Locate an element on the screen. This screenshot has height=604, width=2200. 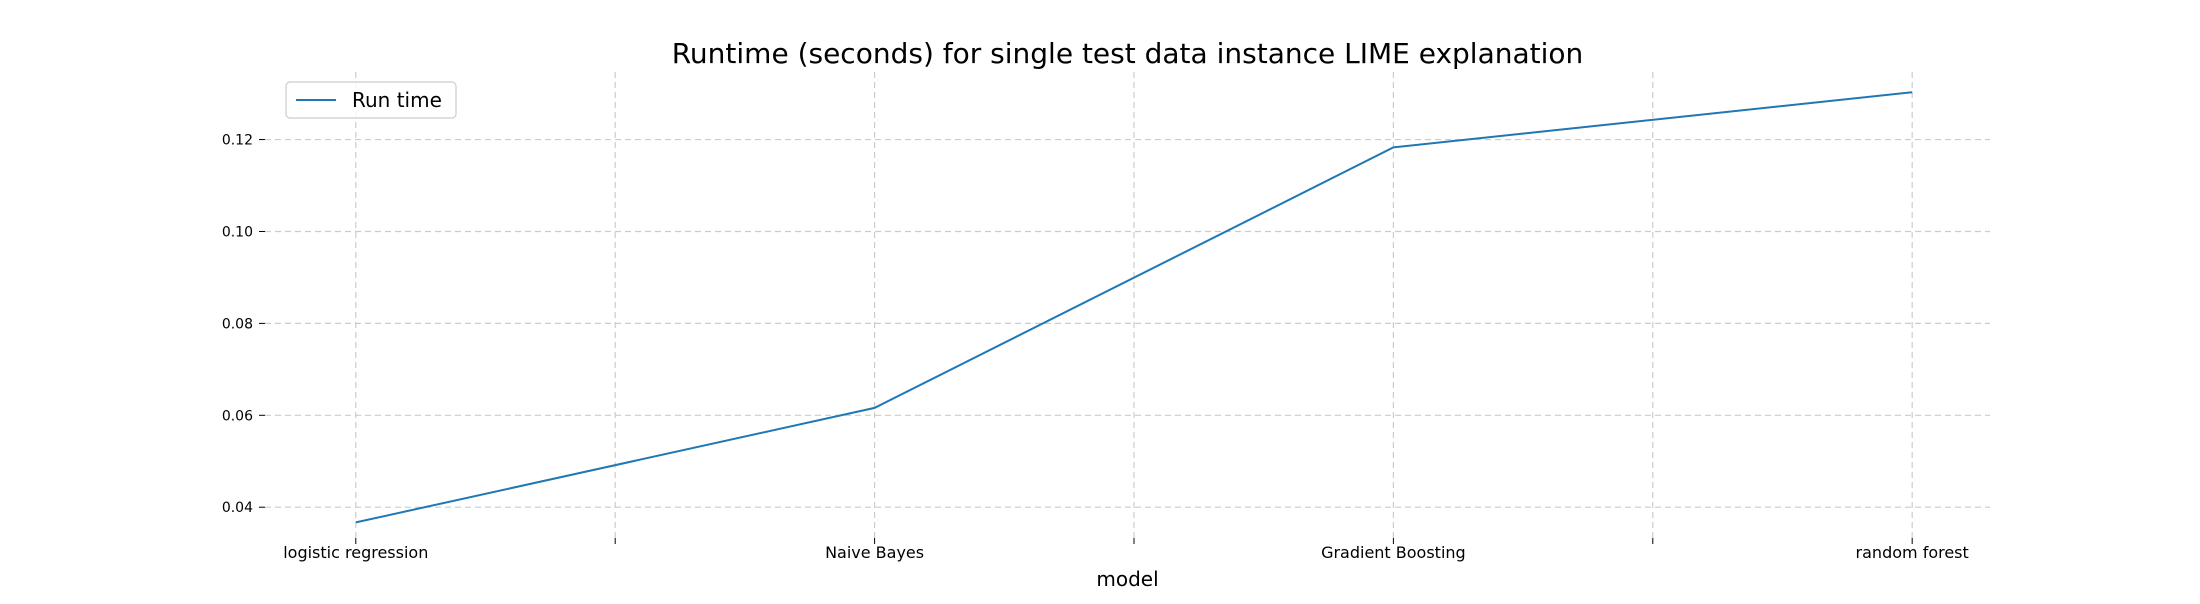
legend: Run time is located at coordinates (371, 100).